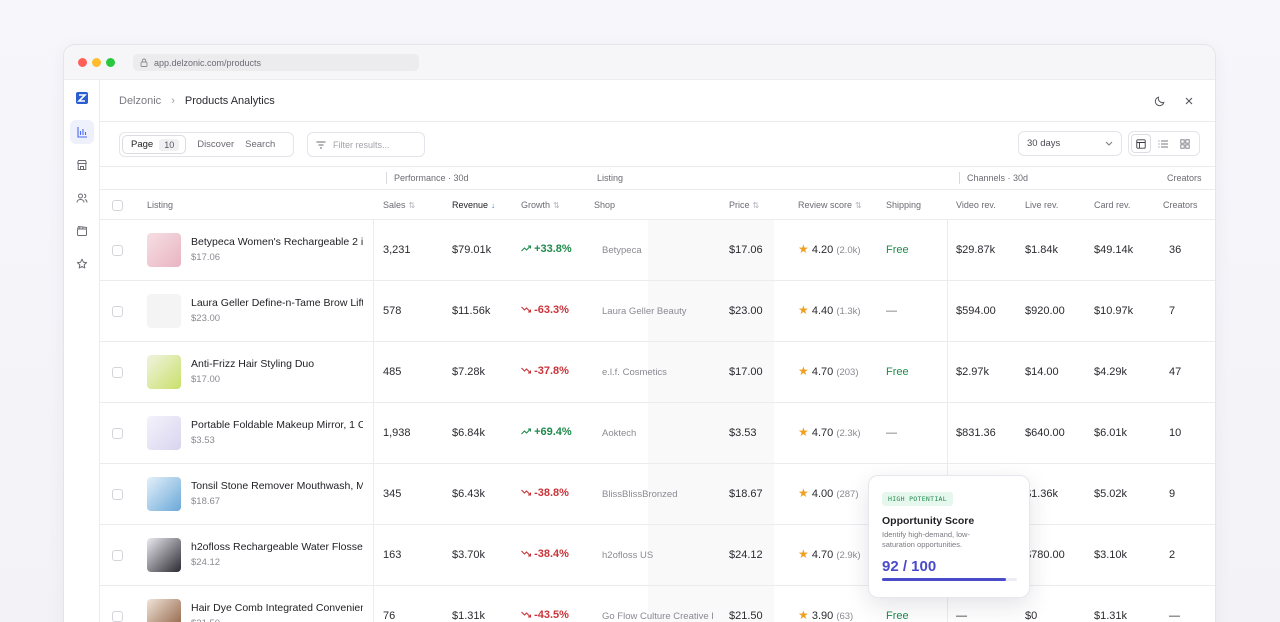 The width and height of the screenshot is (1280, 622). I want to click on trend-up-icon, so click(526, 249).